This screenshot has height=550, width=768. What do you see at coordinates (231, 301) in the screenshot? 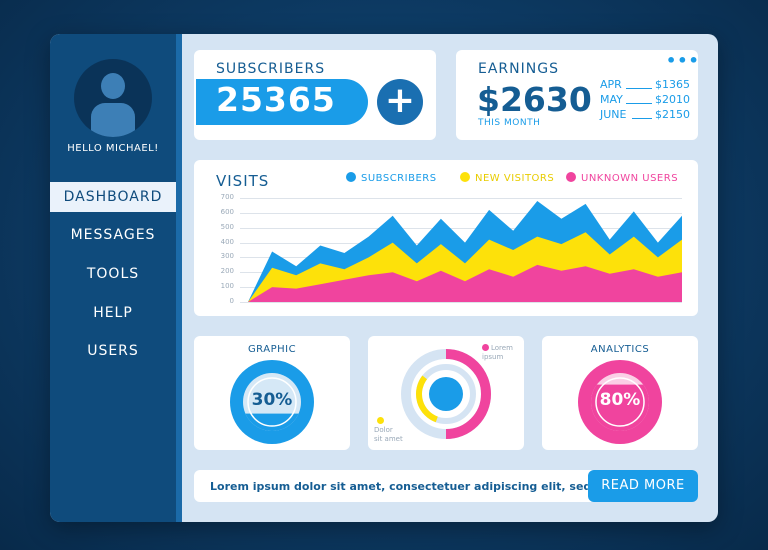
I see `y-tick-label: 0` at bounding box center [231, 301].